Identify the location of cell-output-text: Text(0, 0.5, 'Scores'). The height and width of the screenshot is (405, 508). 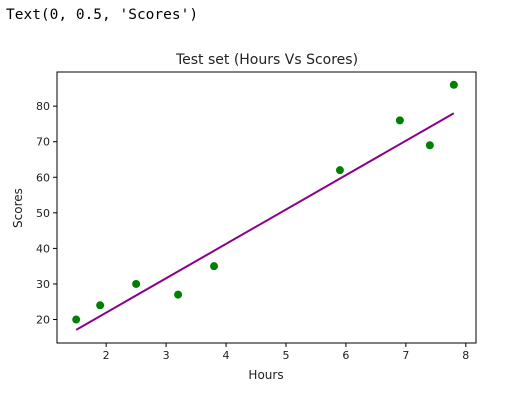
(102, 15).